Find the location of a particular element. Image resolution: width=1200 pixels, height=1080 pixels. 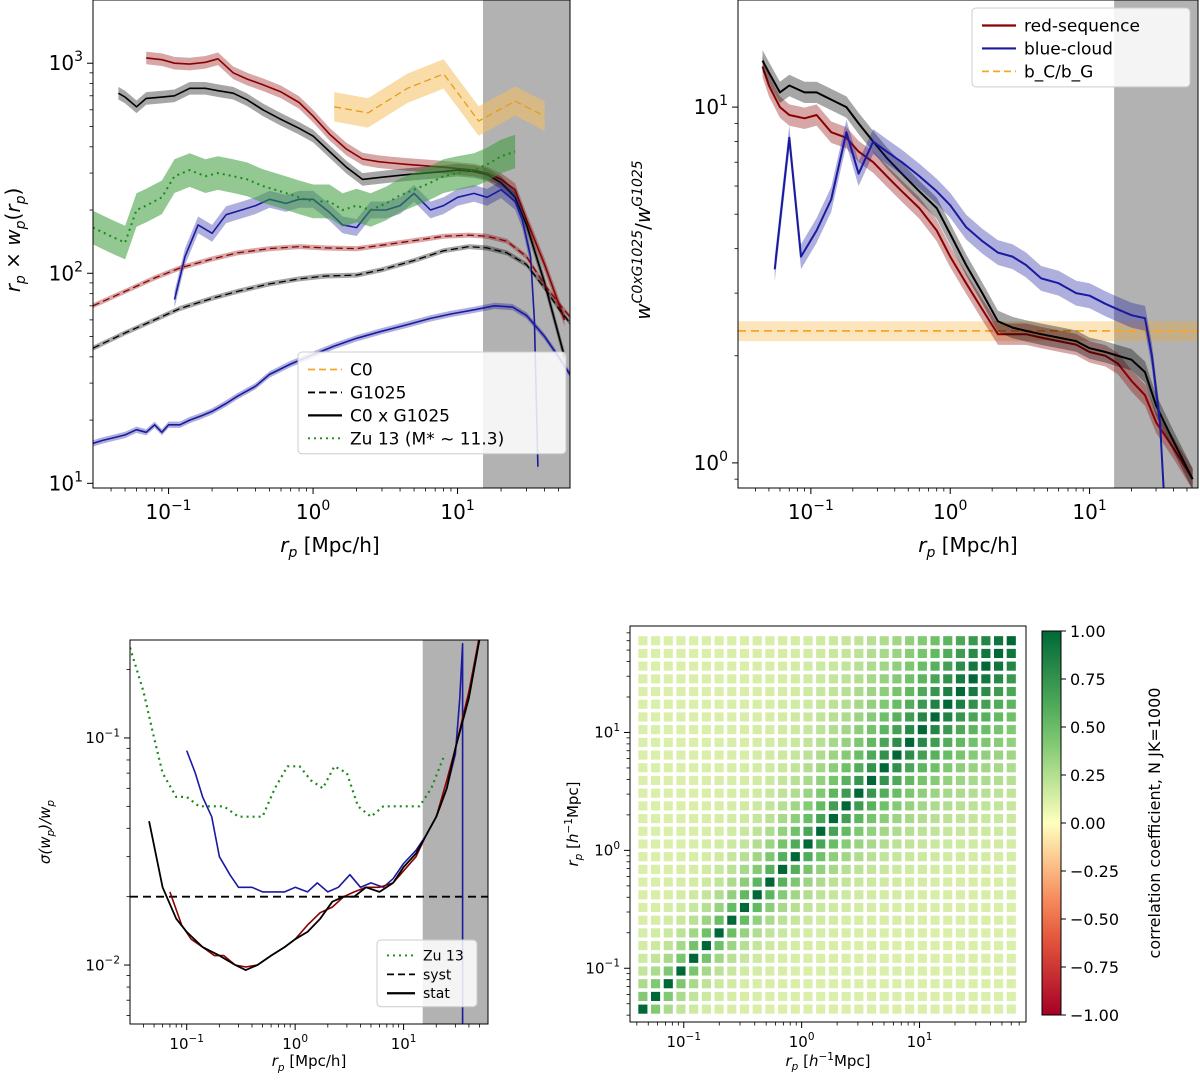

colorbar-tick-label: 0.25 is located at coordinates (1088, 775).